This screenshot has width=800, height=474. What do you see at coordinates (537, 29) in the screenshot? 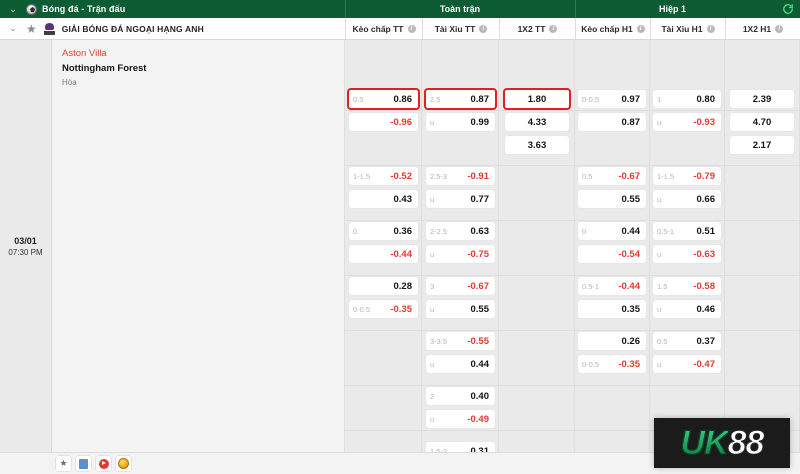
I see `column-header-1x2-ft: 1X2 TT i` at bounding box center [537, 29].